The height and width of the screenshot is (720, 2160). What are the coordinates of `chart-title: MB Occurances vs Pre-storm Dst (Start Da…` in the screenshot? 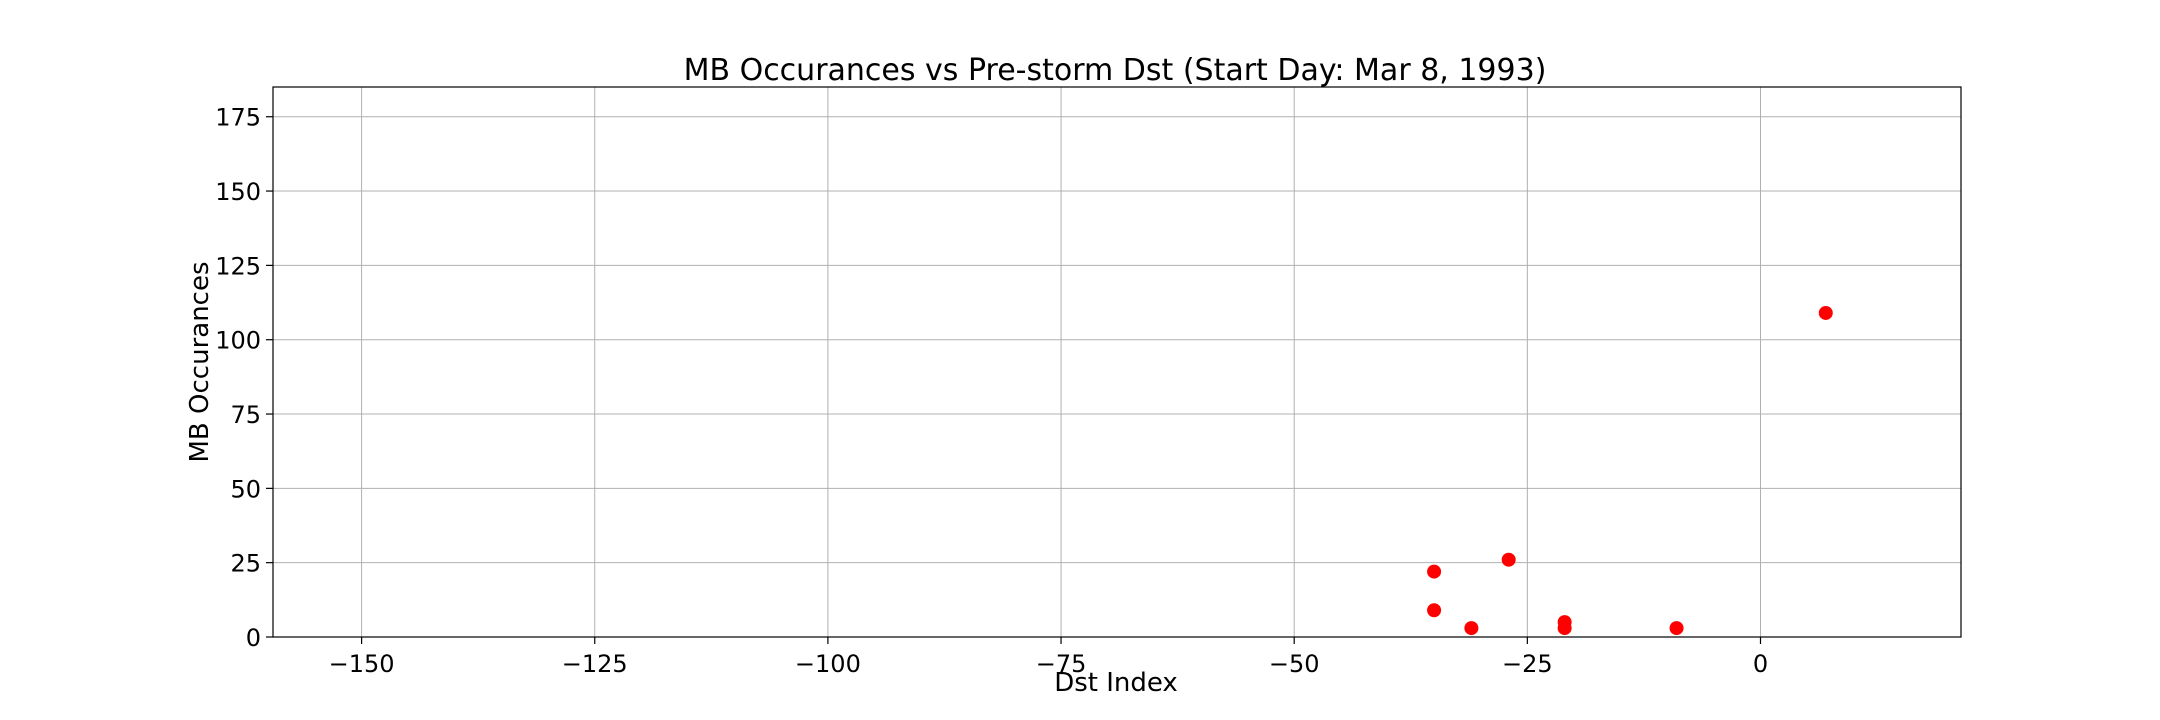 It's located at (1115, 70).